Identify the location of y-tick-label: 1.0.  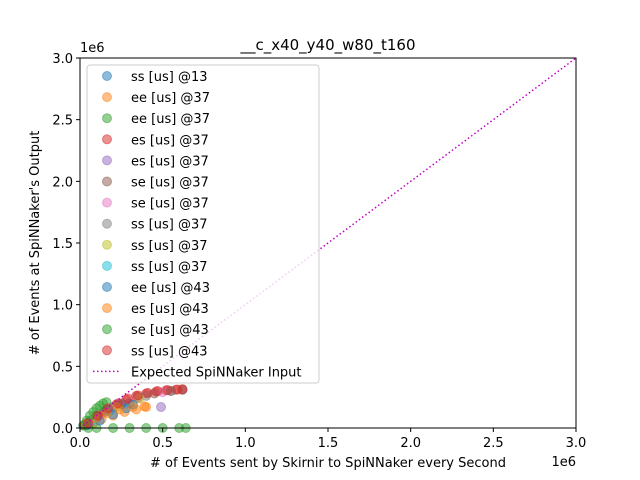
(62, 306).